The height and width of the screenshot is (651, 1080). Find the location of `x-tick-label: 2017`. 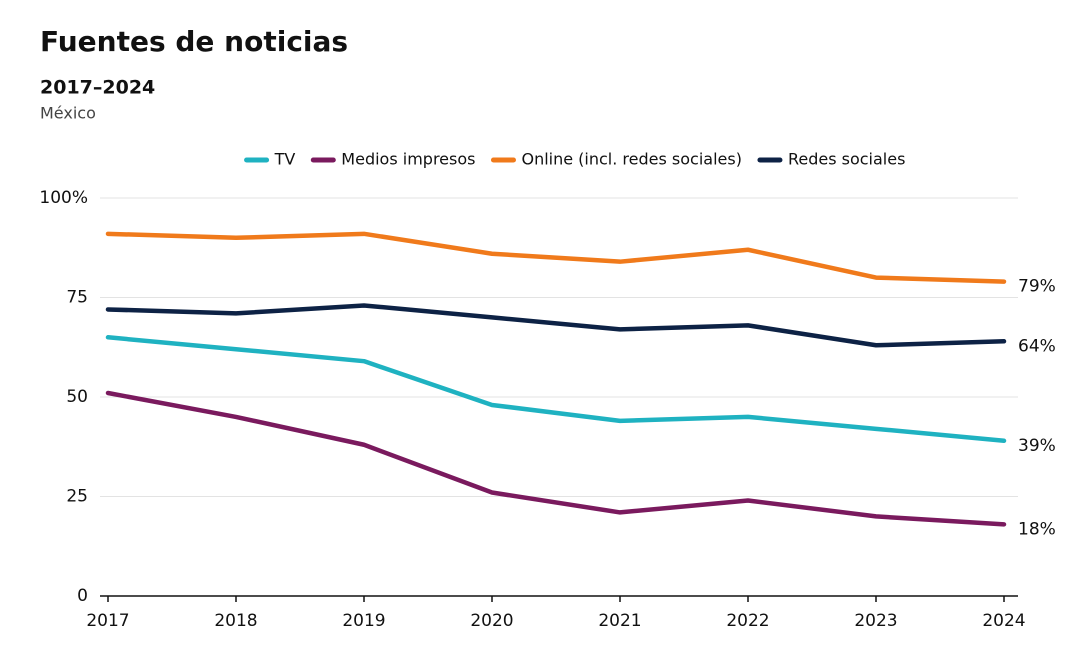

x-tick-label: 2017 is located at coordinates (107, 621).